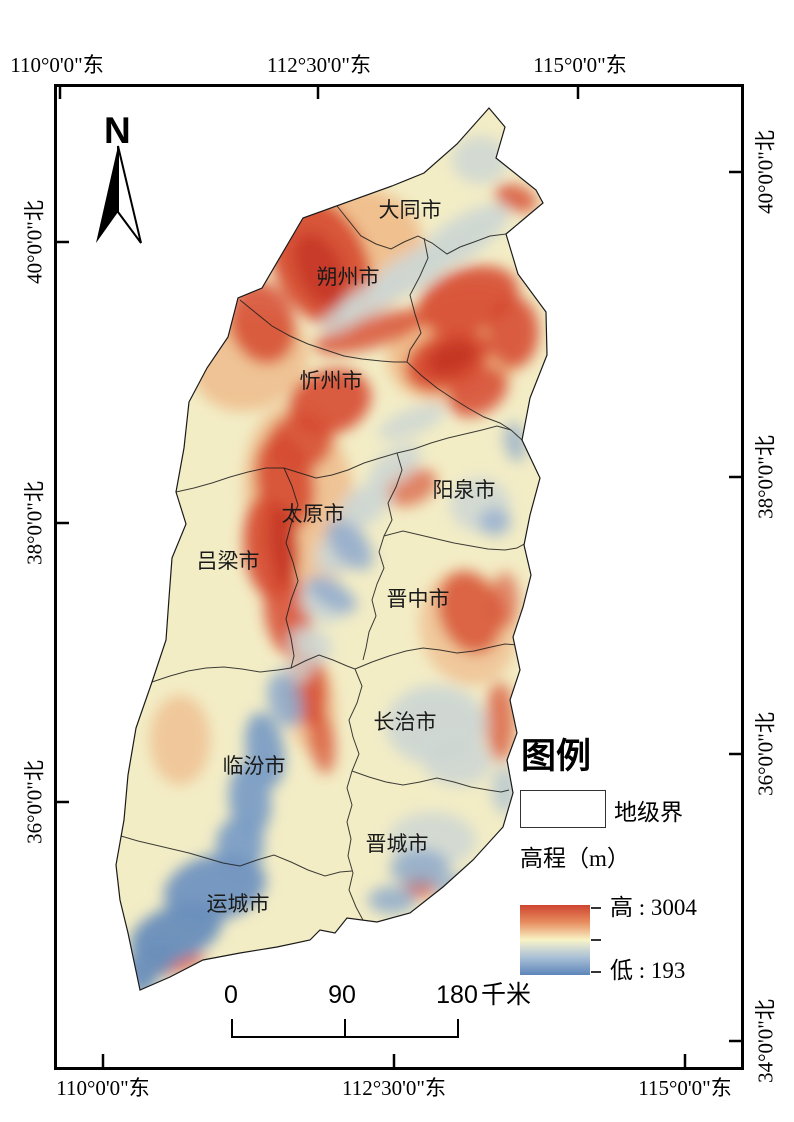 This screenshot has width=794, height=1122. I want to click on city-label-changzhi: 长治市, so click(405, 722).